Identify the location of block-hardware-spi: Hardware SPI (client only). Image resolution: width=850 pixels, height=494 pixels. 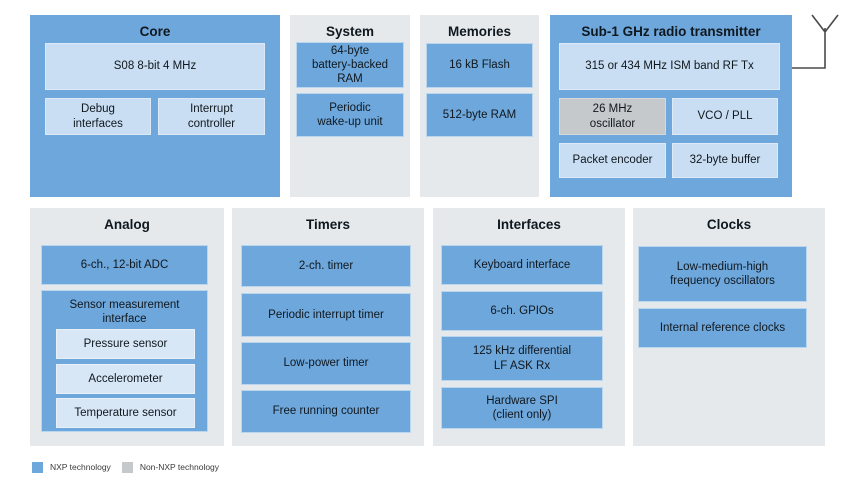
(522, 408).